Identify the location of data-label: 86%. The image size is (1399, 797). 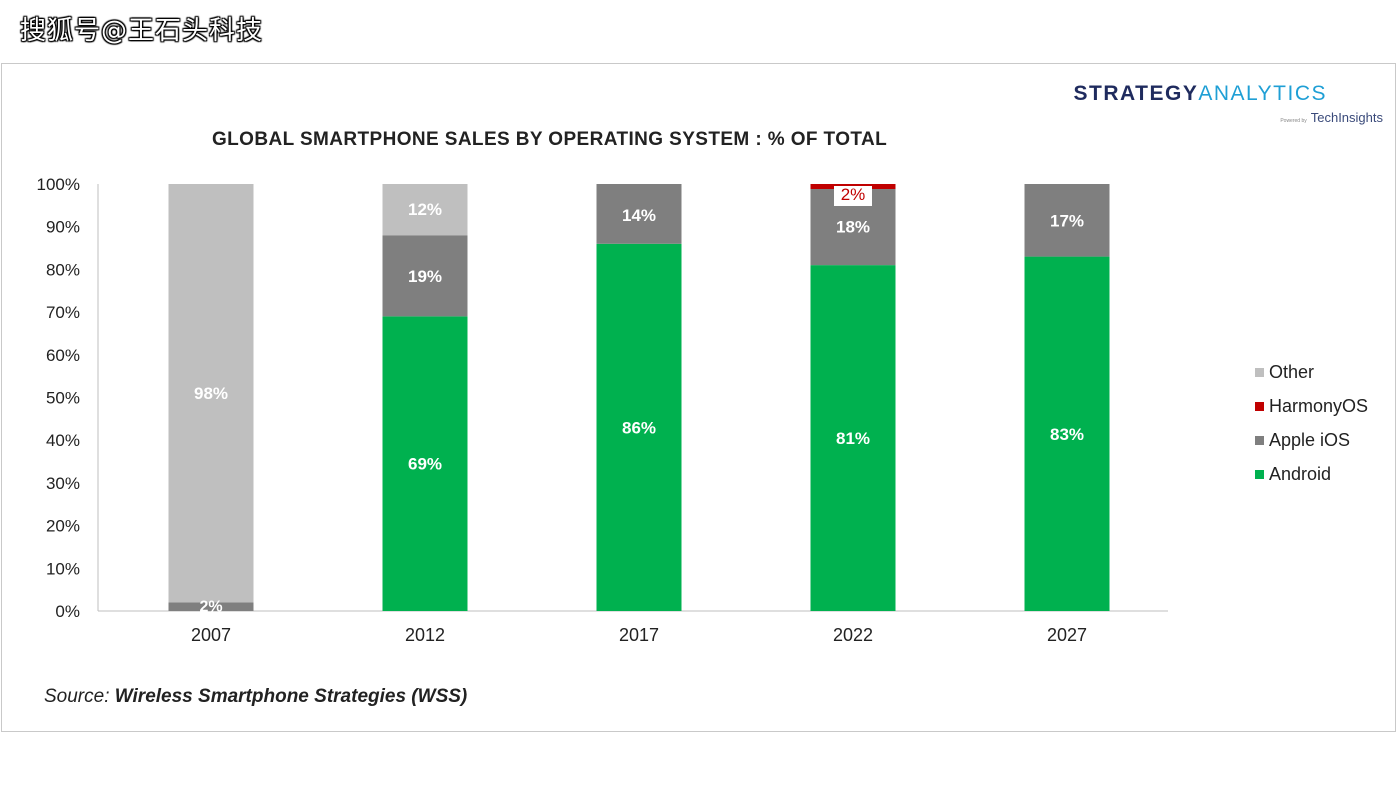
(639, 427).